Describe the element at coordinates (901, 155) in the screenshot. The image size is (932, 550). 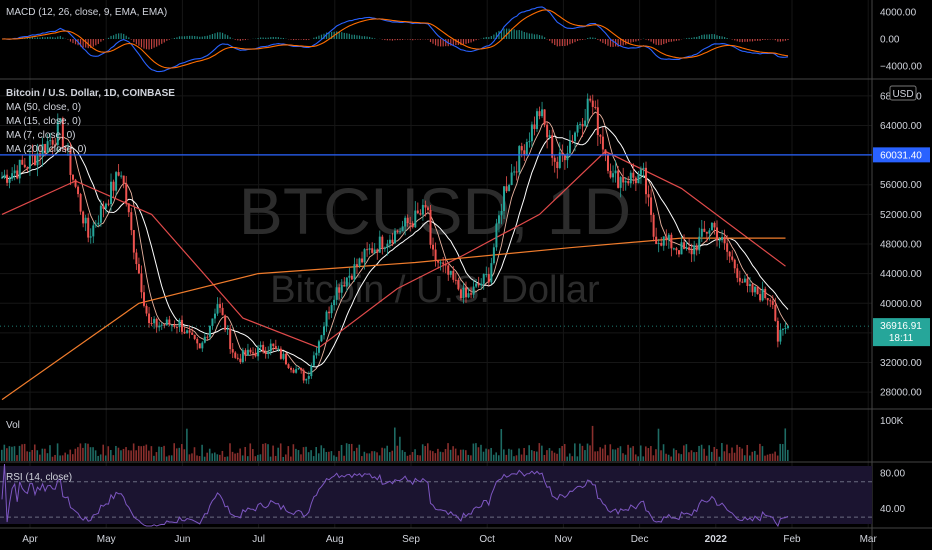
I see `horizontal-line-price-tag` at that location.